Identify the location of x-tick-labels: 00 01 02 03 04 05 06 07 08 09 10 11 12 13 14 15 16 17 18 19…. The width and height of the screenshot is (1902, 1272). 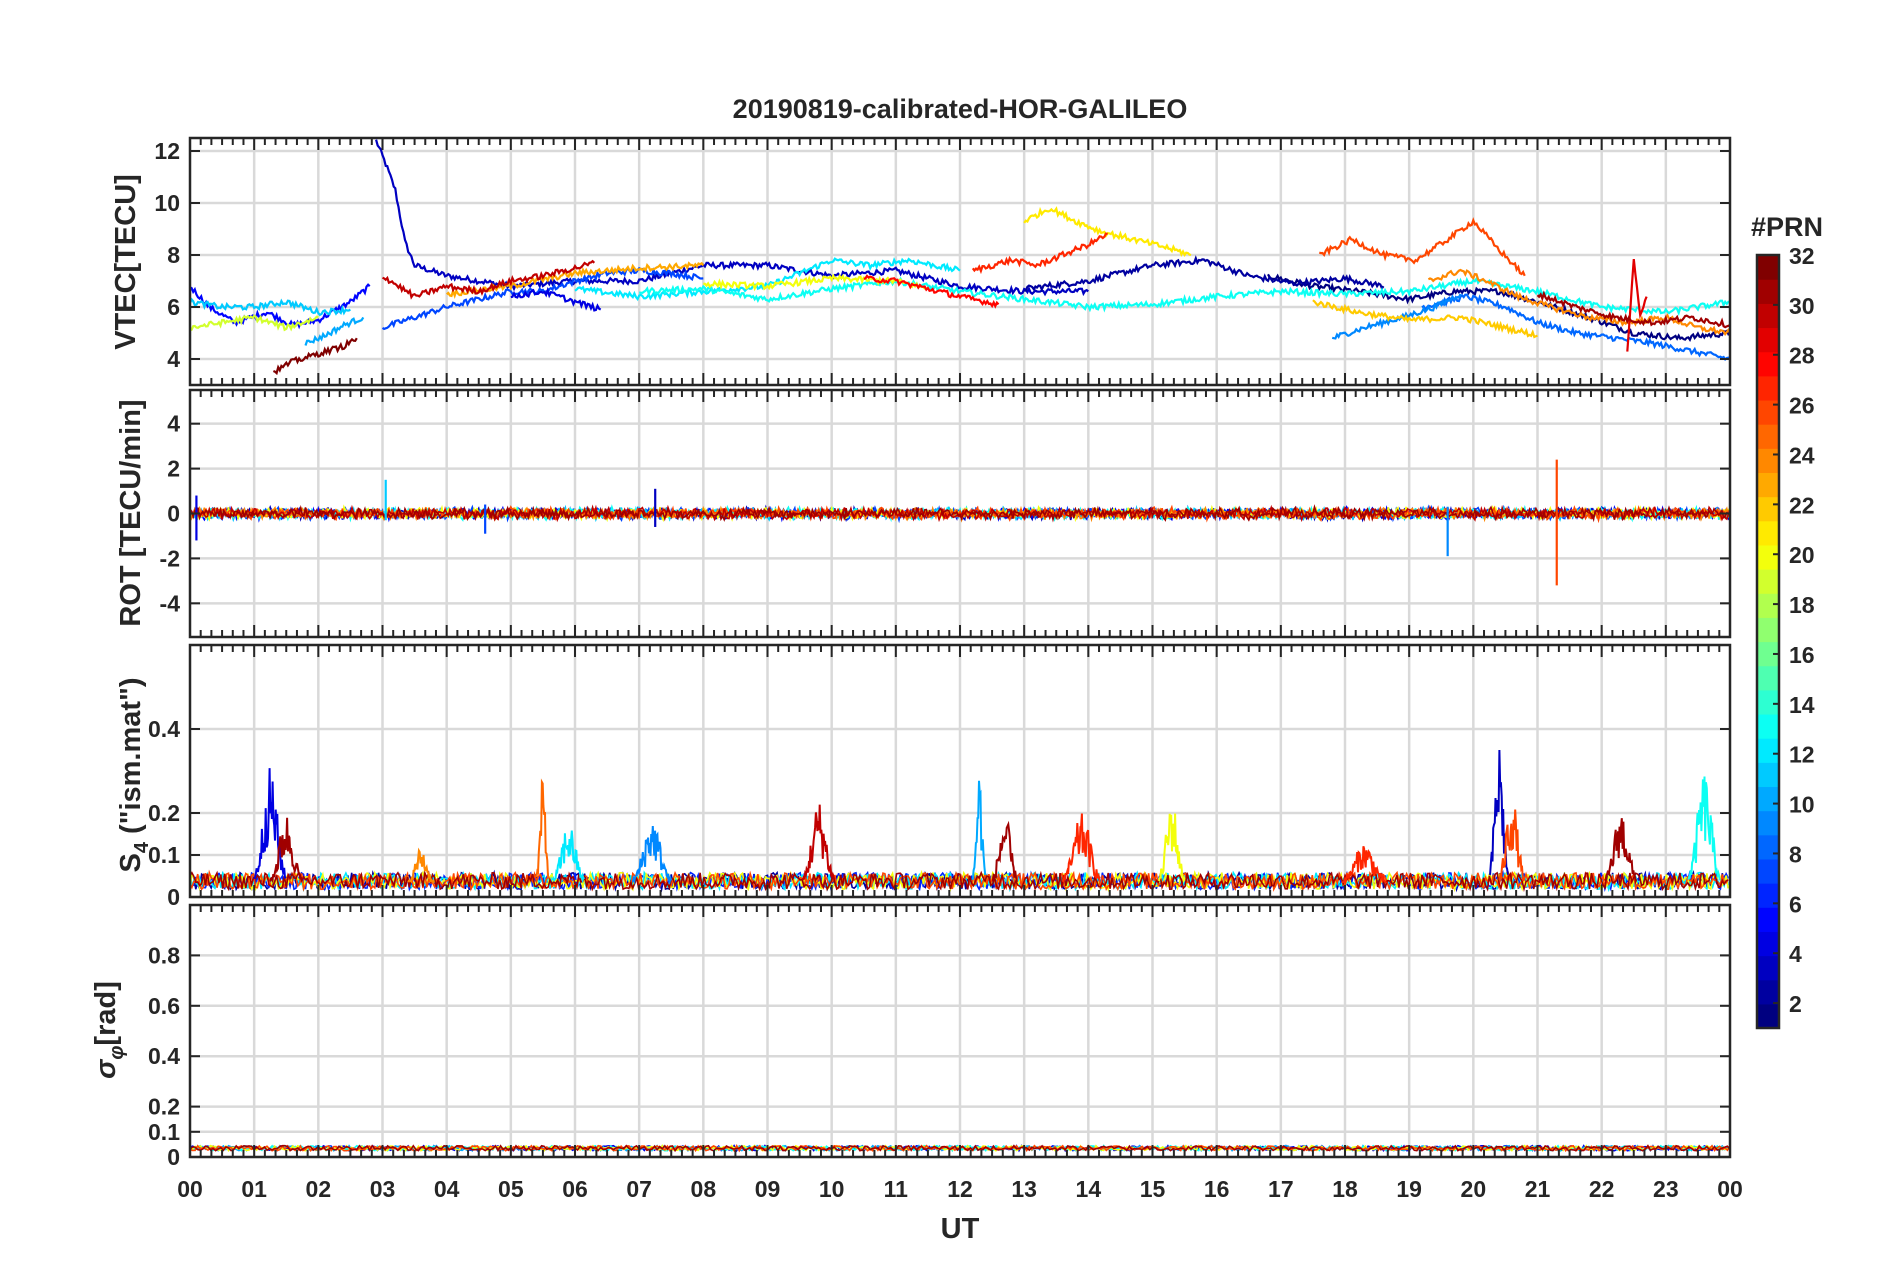
(960, 1189).